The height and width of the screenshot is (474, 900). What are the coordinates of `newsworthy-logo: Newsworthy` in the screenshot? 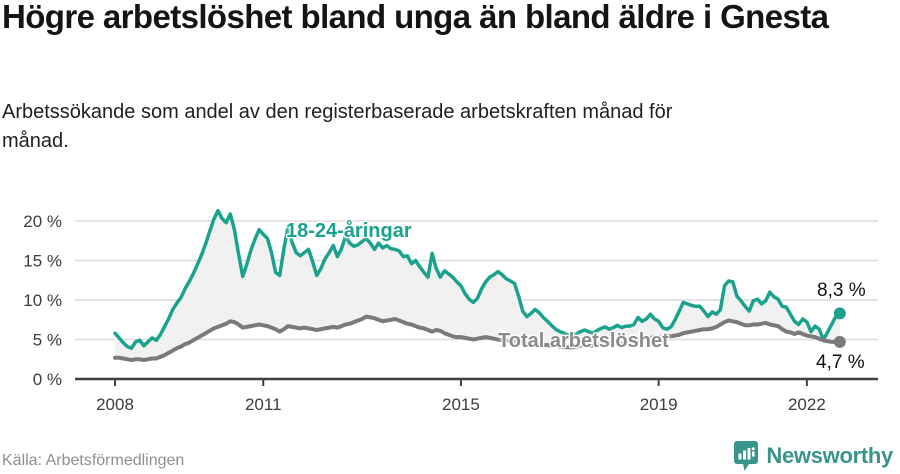 It's located at (813, 456).